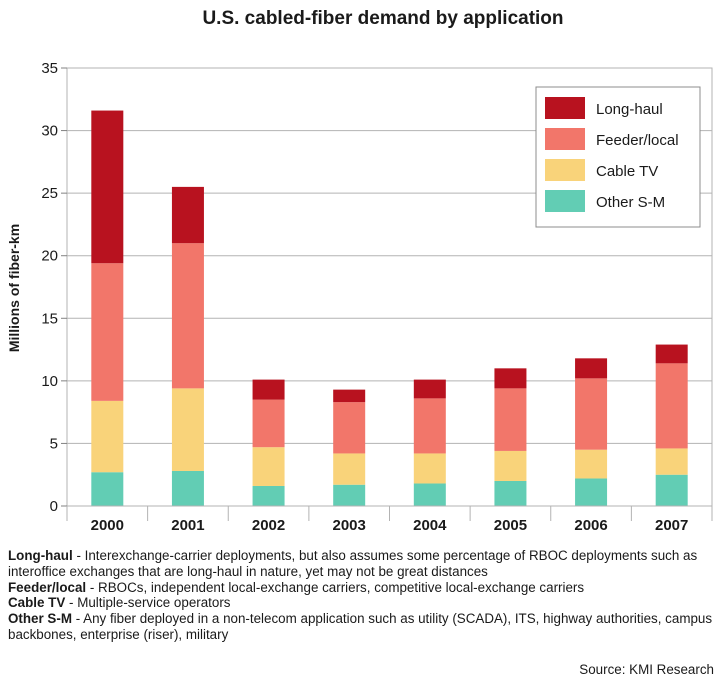 The image size is (720, 682). I want to click on bar-feeder-local-2001, so click(187, 316).